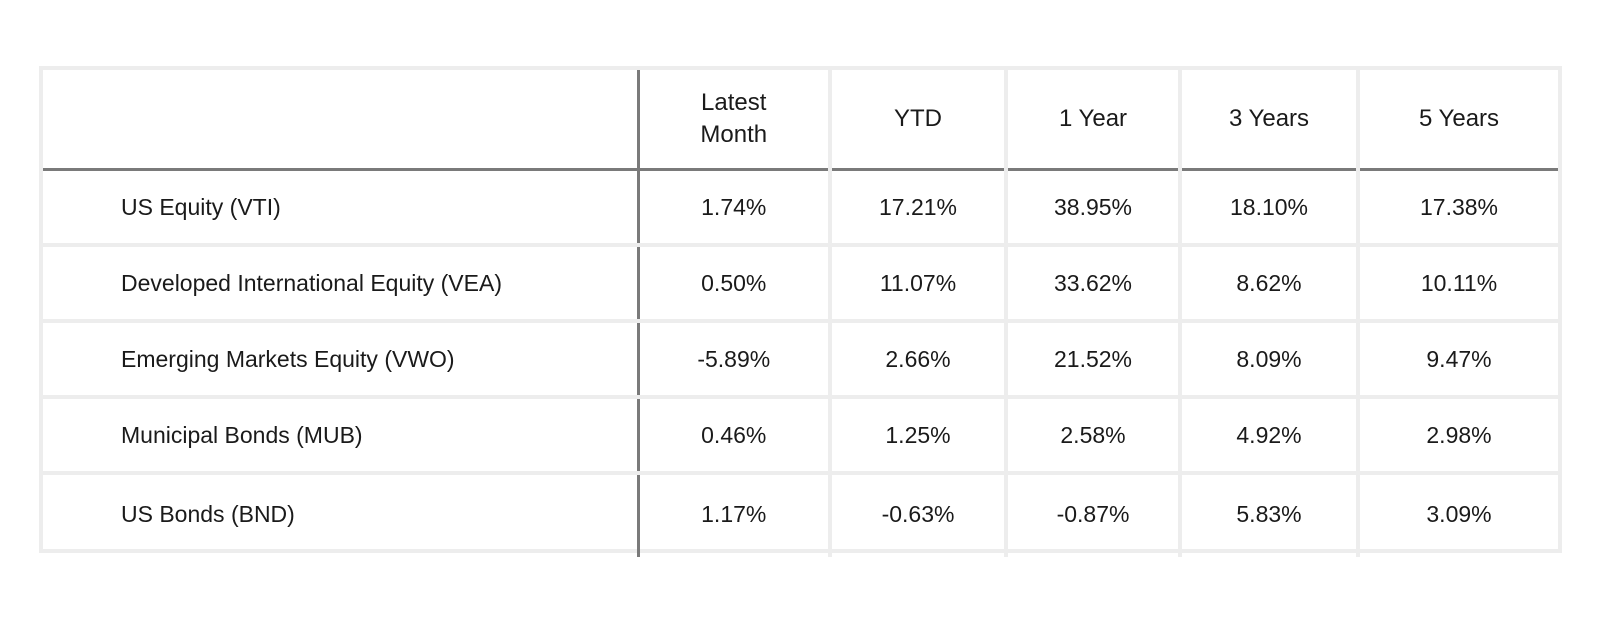 The height and width of the screenshot is (620, 1600). I want to click on header-latest-month: Latest Month, so click(733, 120).